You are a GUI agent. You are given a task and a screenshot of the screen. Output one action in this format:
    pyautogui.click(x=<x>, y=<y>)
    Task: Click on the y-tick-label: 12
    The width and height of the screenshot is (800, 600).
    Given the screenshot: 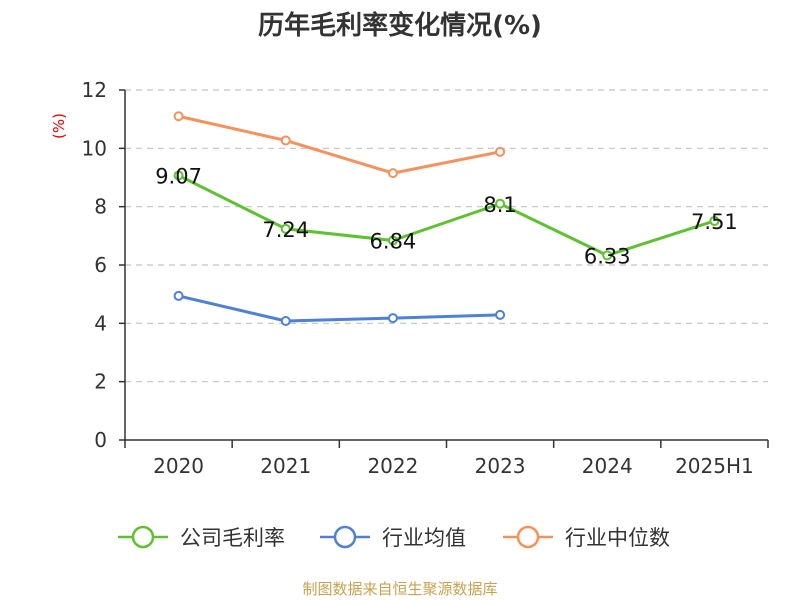 What is the action you would take?
    pyautogui.click(x=94, y=90)
    